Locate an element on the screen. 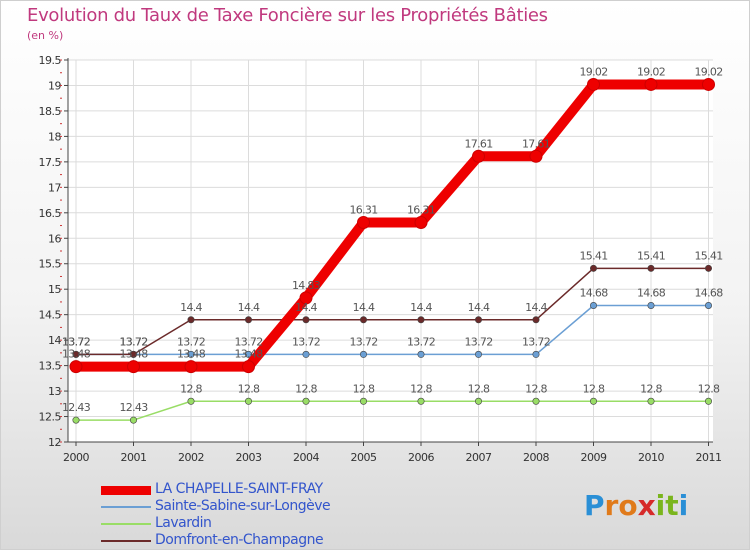  y-tick-label: 16.5 is located at coordinates (50, 213).